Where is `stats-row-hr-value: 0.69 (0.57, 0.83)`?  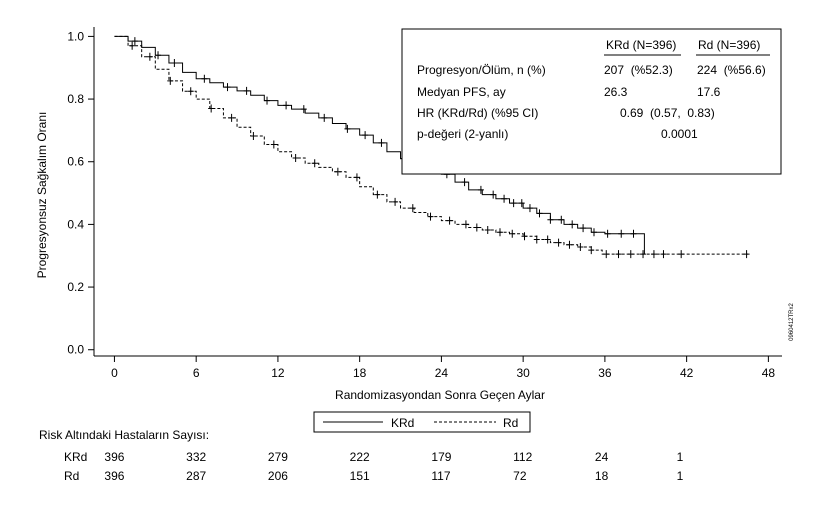
stats-row-hr-value: 0.69 (0.57, 0.83) is located at coordinates (667, 113).